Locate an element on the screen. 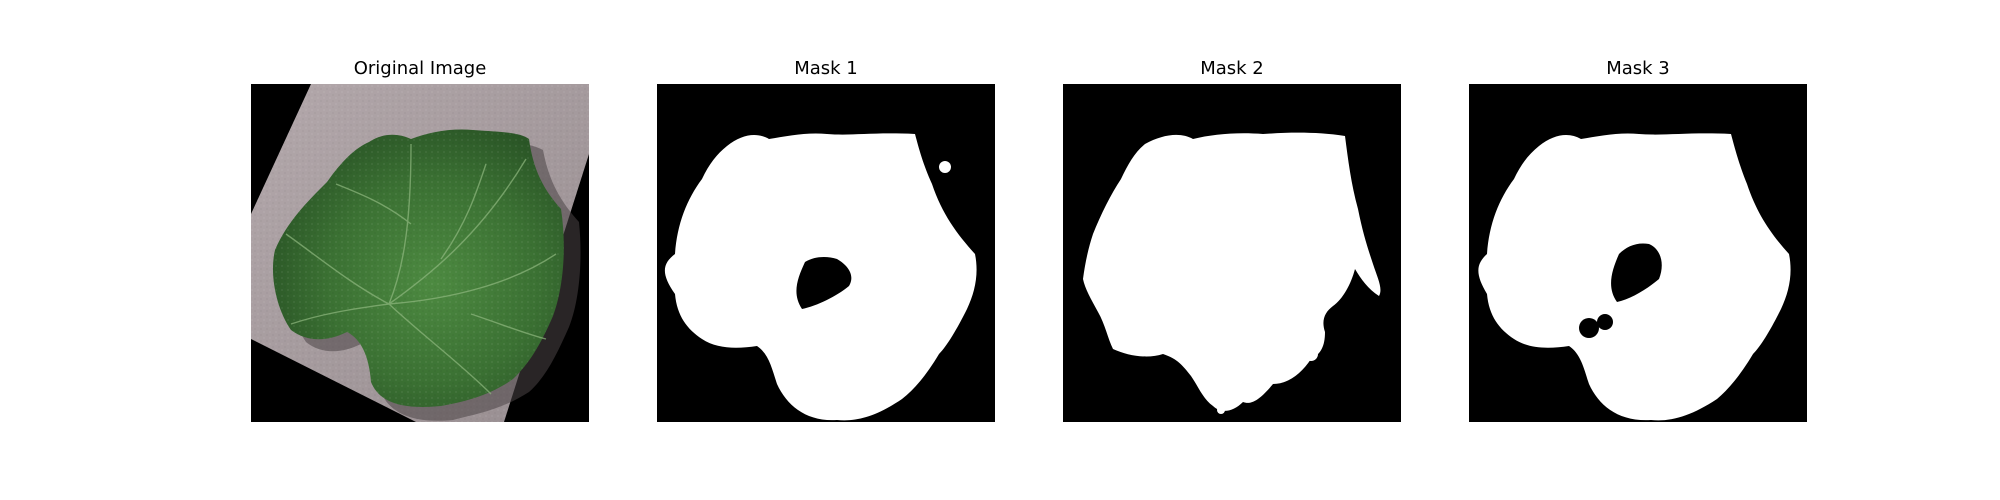  mask-1-image is located at coordinates (826, 253).